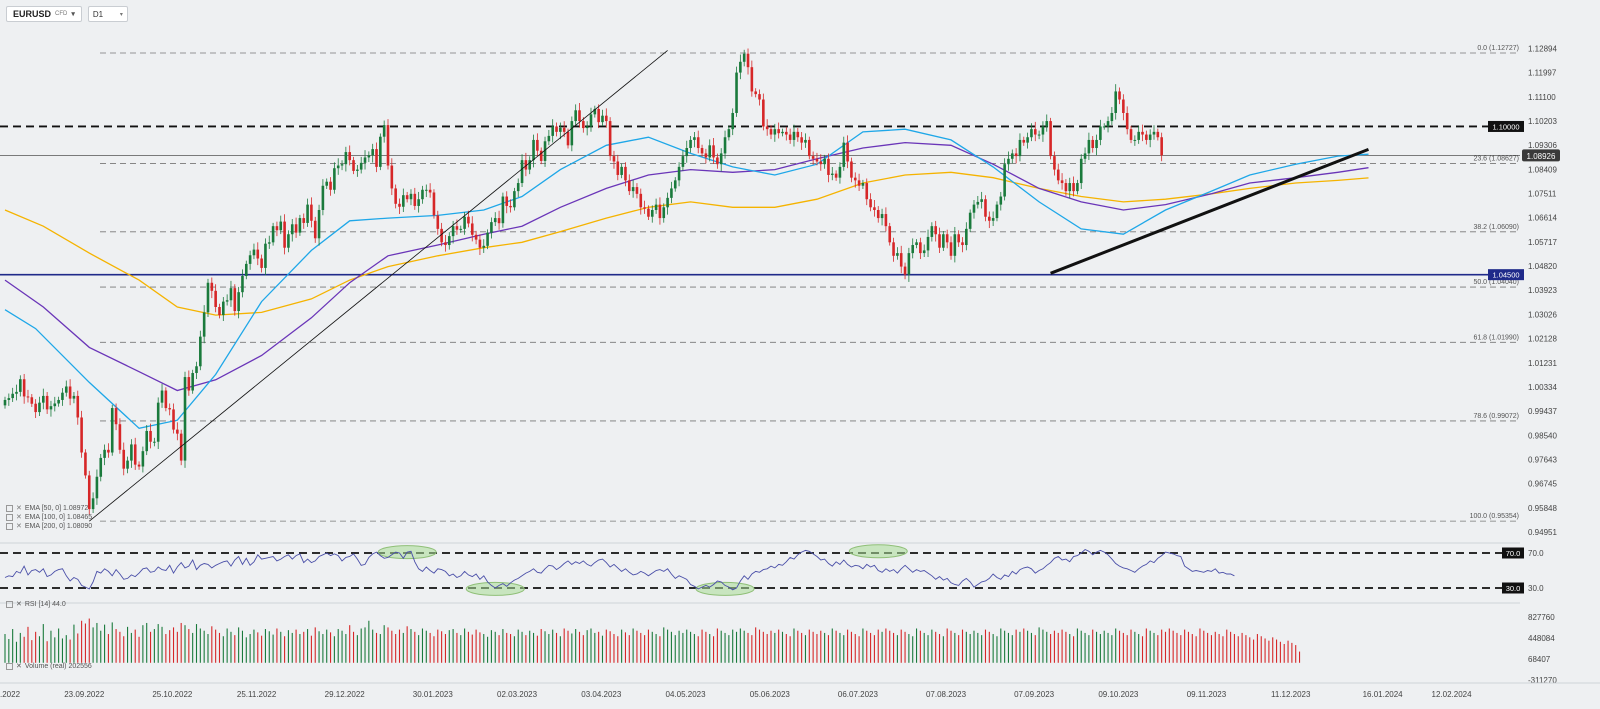  What do you see at coordinates (49, 666) in the screenshot?
I see `volume-legend: ✕ Volume (real) 202556` at bounding box center [49, 666].